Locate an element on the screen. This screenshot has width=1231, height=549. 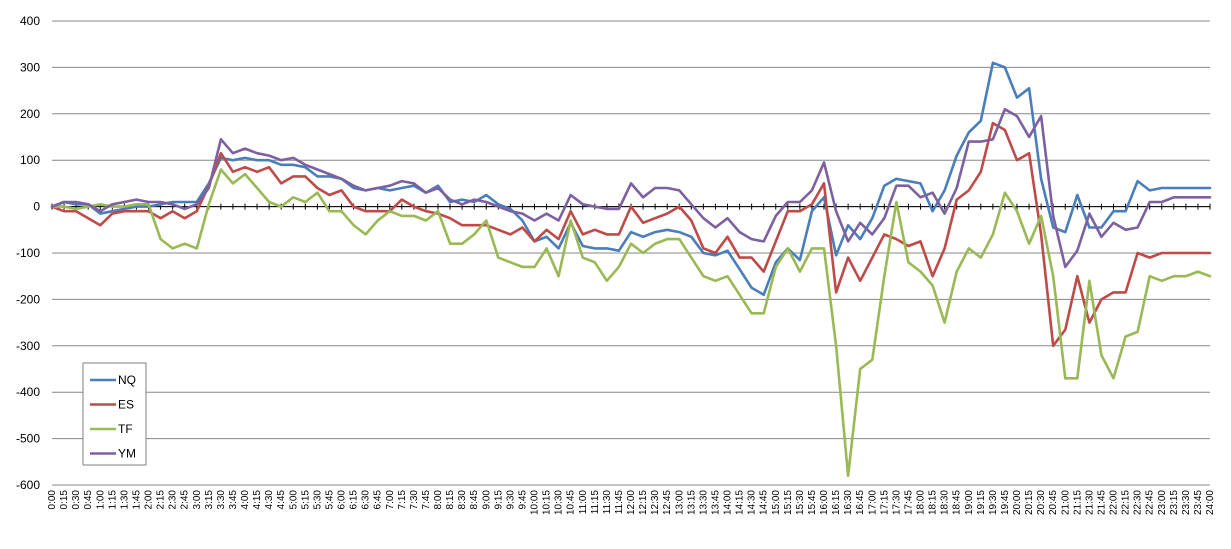
x-tick-label: 0:45 is located at coordinates (88, 500).